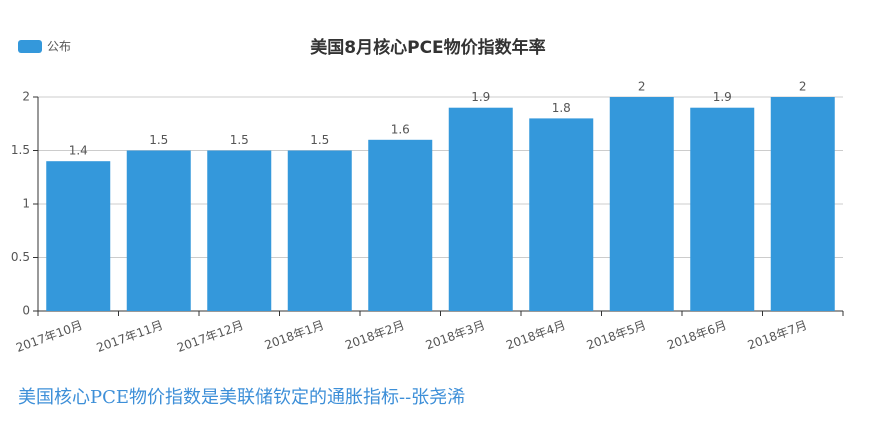  I want to click on x-tick-label: 2017年10月, so click(49, 336).